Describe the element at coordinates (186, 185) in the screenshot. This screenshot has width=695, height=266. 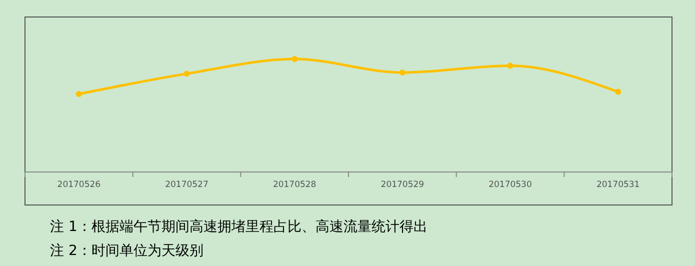
I see `x-tick-label: 20170527` at that location.